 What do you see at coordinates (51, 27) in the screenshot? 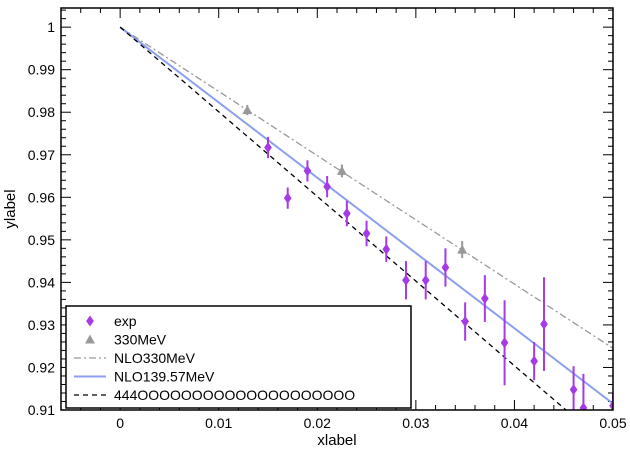
I see `y-tick-label: 1` at bounding box center [51, 27].